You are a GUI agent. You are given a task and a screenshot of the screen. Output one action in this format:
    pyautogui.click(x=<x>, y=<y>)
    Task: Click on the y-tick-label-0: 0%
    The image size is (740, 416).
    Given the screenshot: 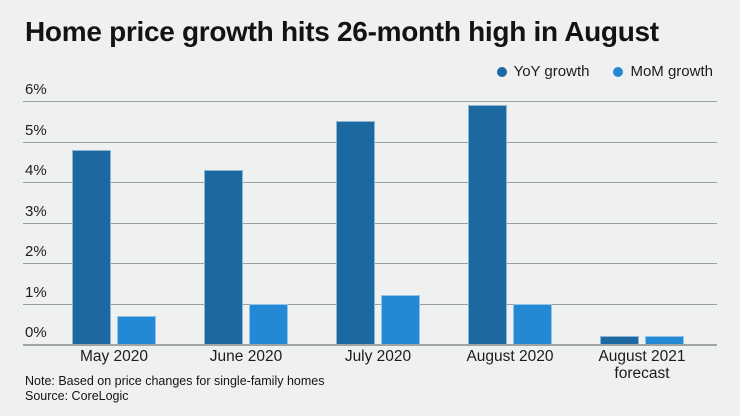 What is the action you would take?
    pyautogui.click(x=36, y=332)
    